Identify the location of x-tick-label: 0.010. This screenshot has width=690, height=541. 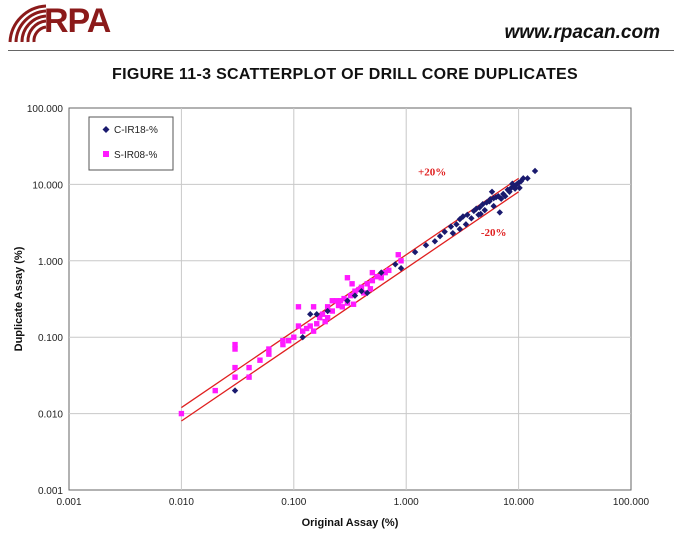
(181, 502).